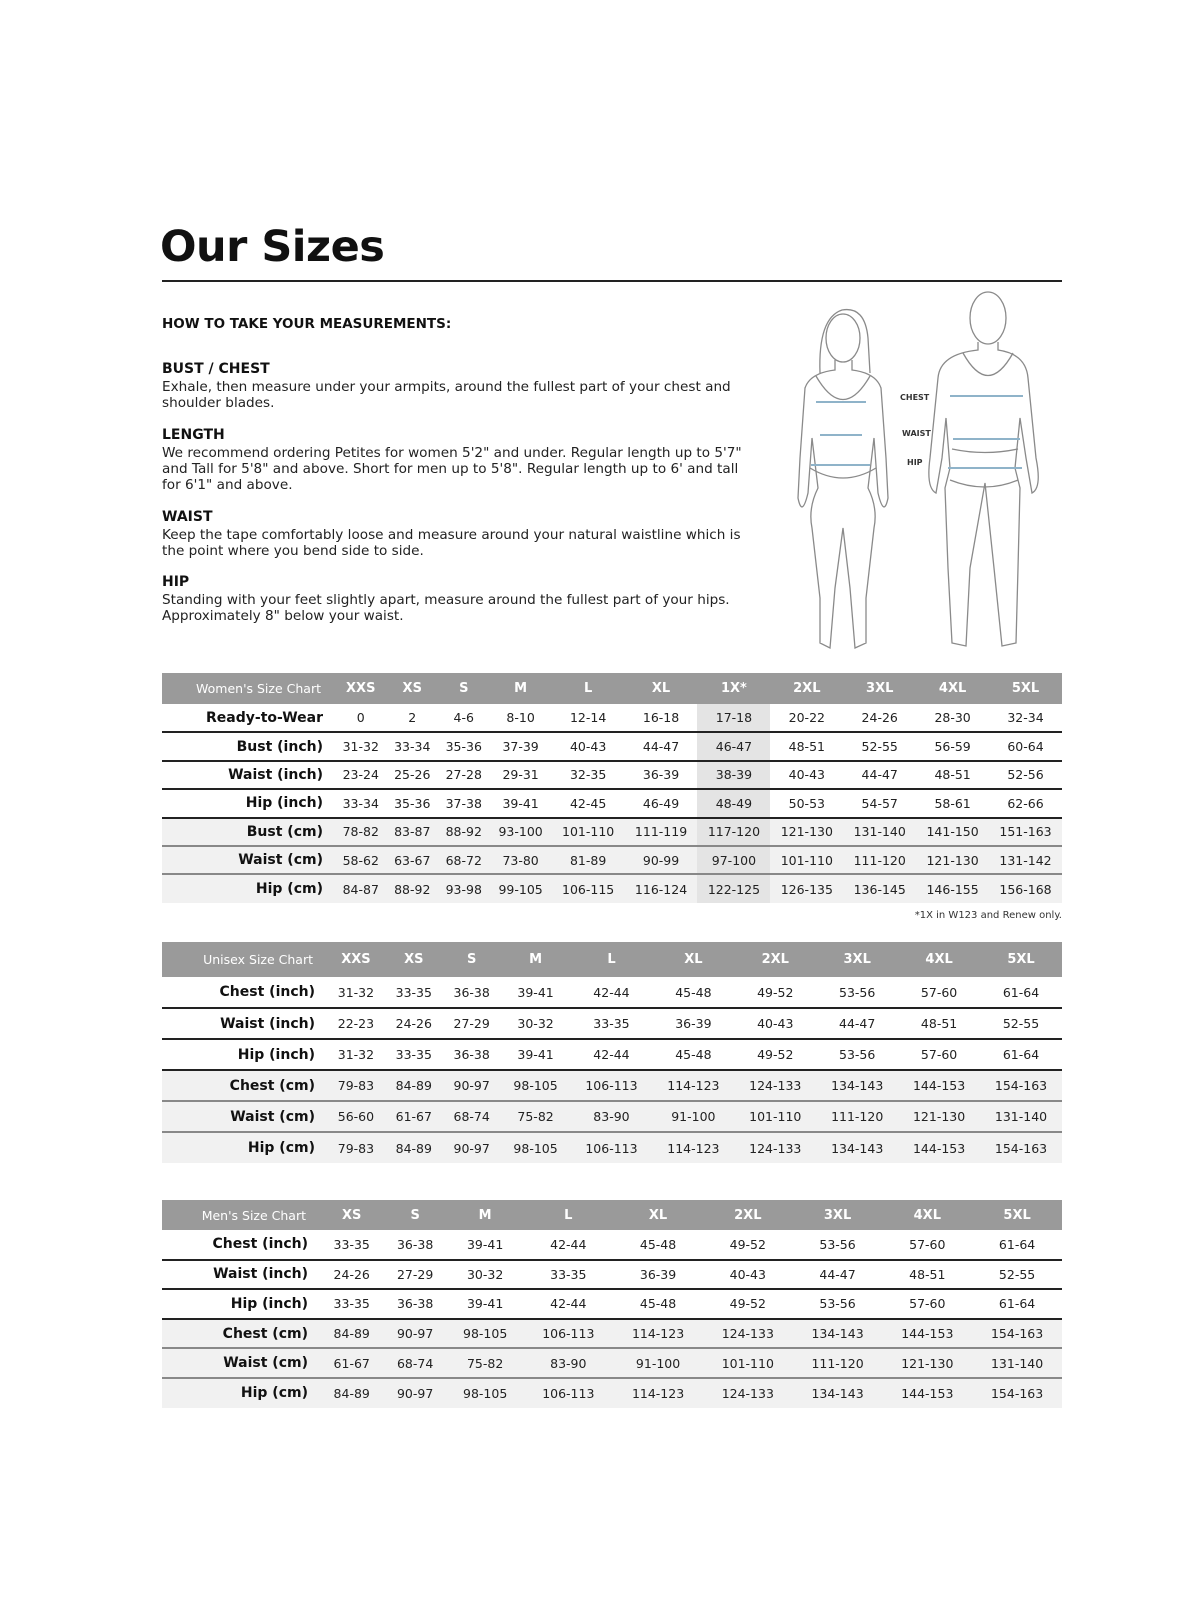 The width and height of the screenshot is (1200, 1600). Describe the element at coordinates (927, 1215) in the screenshot. I see `size-header: 4XL` at that location.